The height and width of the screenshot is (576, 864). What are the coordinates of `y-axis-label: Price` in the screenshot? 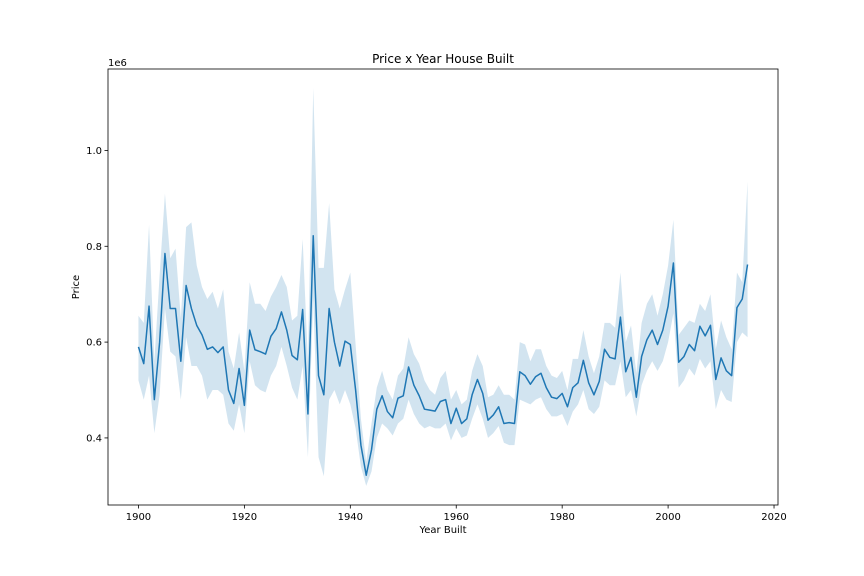 It's located at (76, 287).